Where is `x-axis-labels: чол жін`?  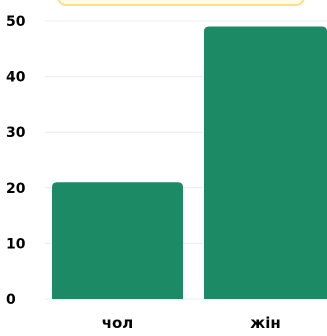
x-axis-labels: чол жін is located at coordinates (191, 323).